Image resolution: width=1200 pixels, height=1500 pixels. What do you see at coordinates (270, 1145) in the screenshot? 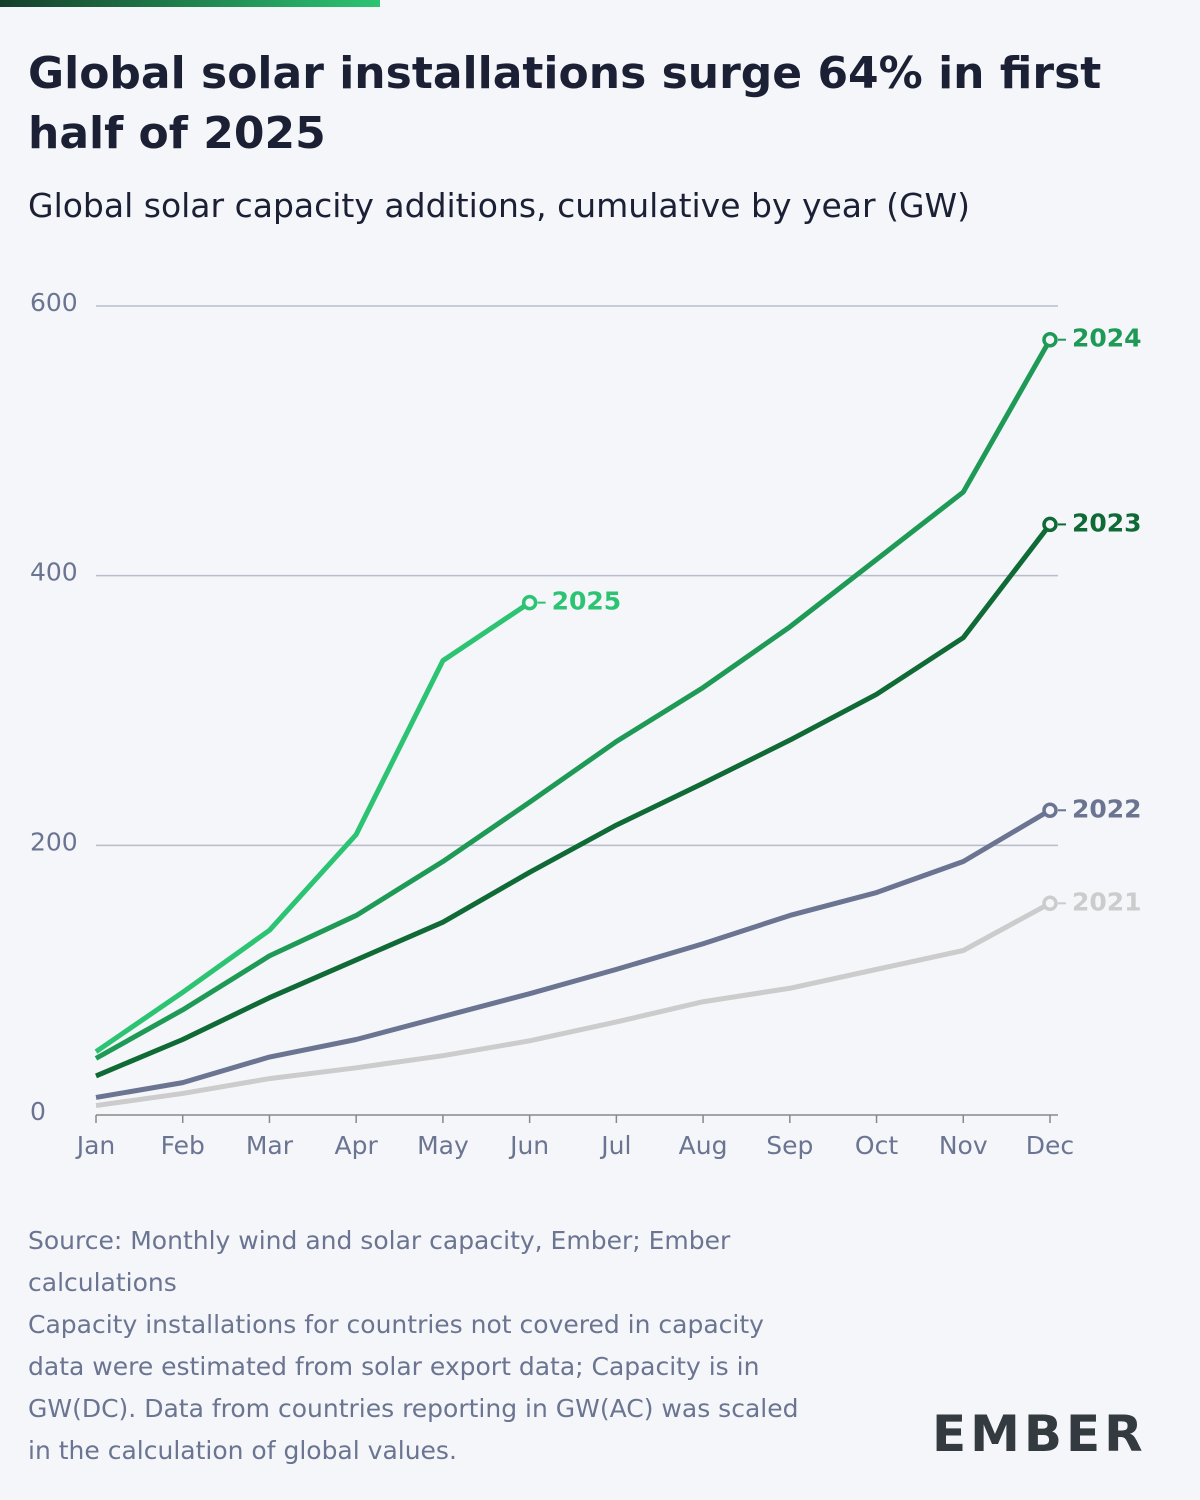
I see `x-tick-label: Mar` at bounding box center [270, 1145].